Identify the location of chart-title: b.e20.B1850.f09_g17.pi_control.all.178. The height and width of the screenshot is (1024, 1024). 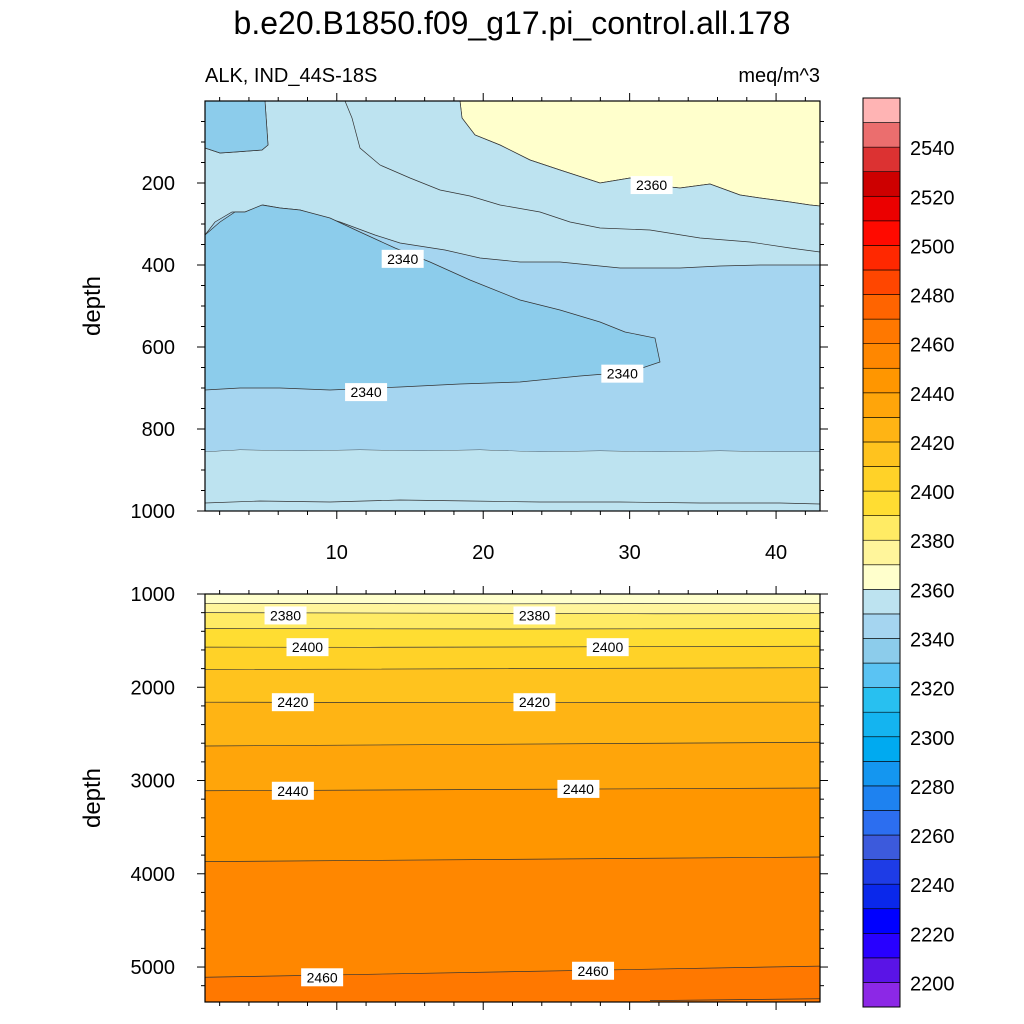
(512, 23).